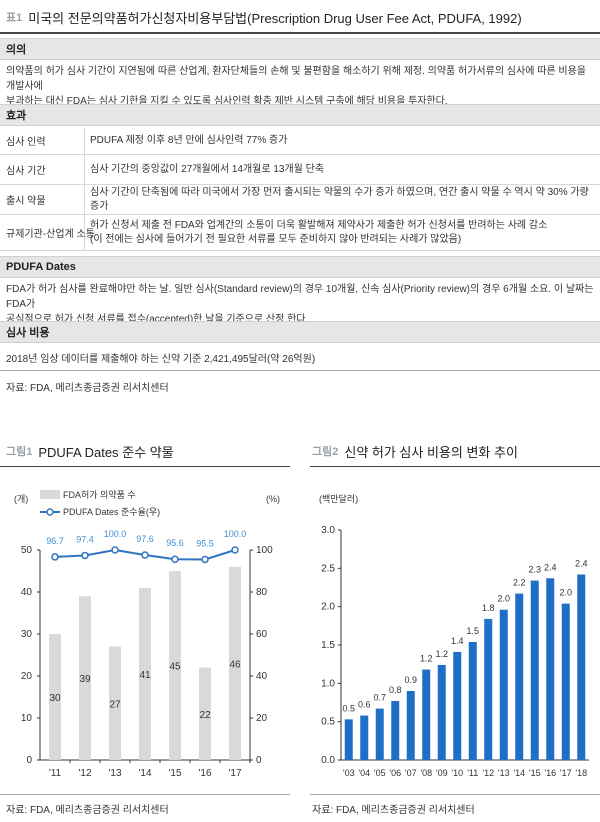  I want to click on line-value-label: 100.0, so click(115, 534).